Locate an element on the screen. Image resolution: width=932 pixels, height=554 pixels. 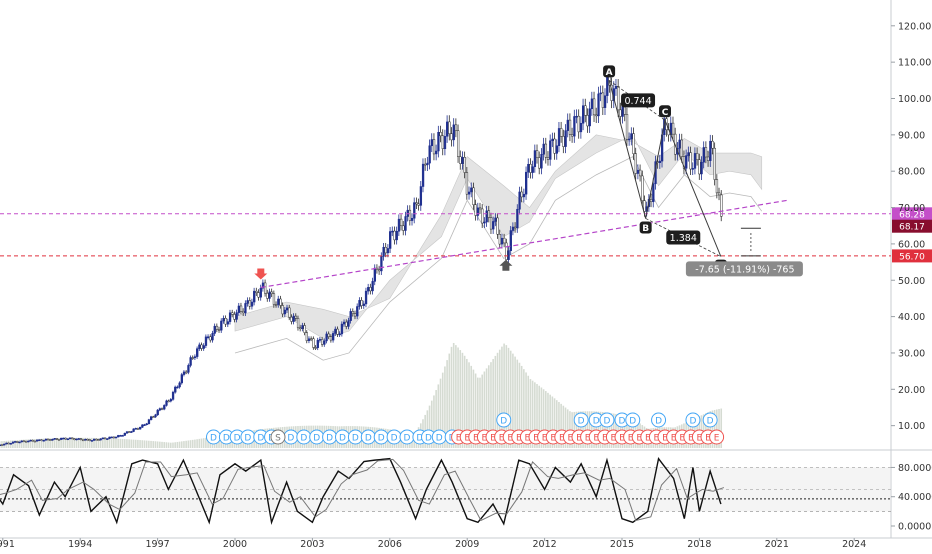
ratio-label: 1.384 is located at coordinates (683, 238).